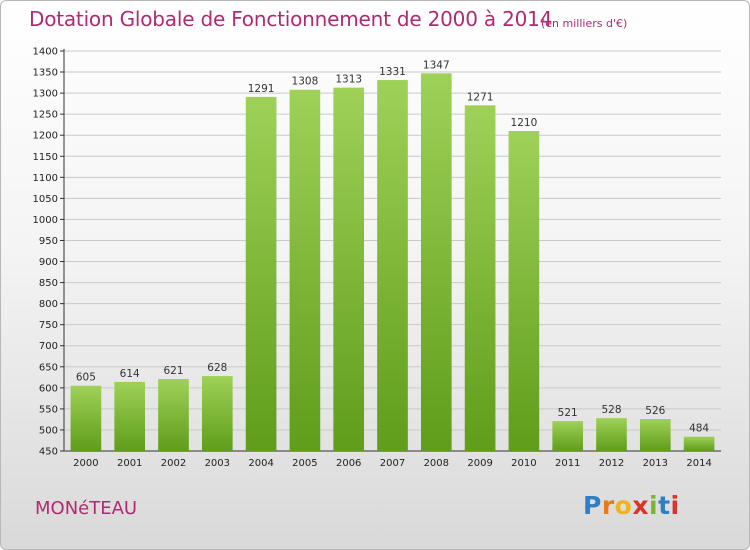  What do you see at coordinates (86, 378) in the screenshot?
I see `value-label-2000: 605` at bounding box center [86, 378].